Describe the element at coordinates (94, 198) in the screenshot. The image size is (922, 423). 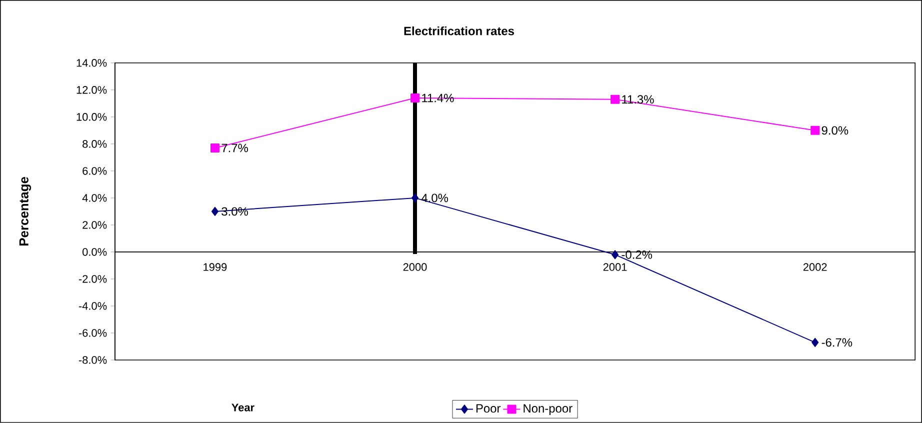
I see `y-tick-label: 4.0%` at that location.